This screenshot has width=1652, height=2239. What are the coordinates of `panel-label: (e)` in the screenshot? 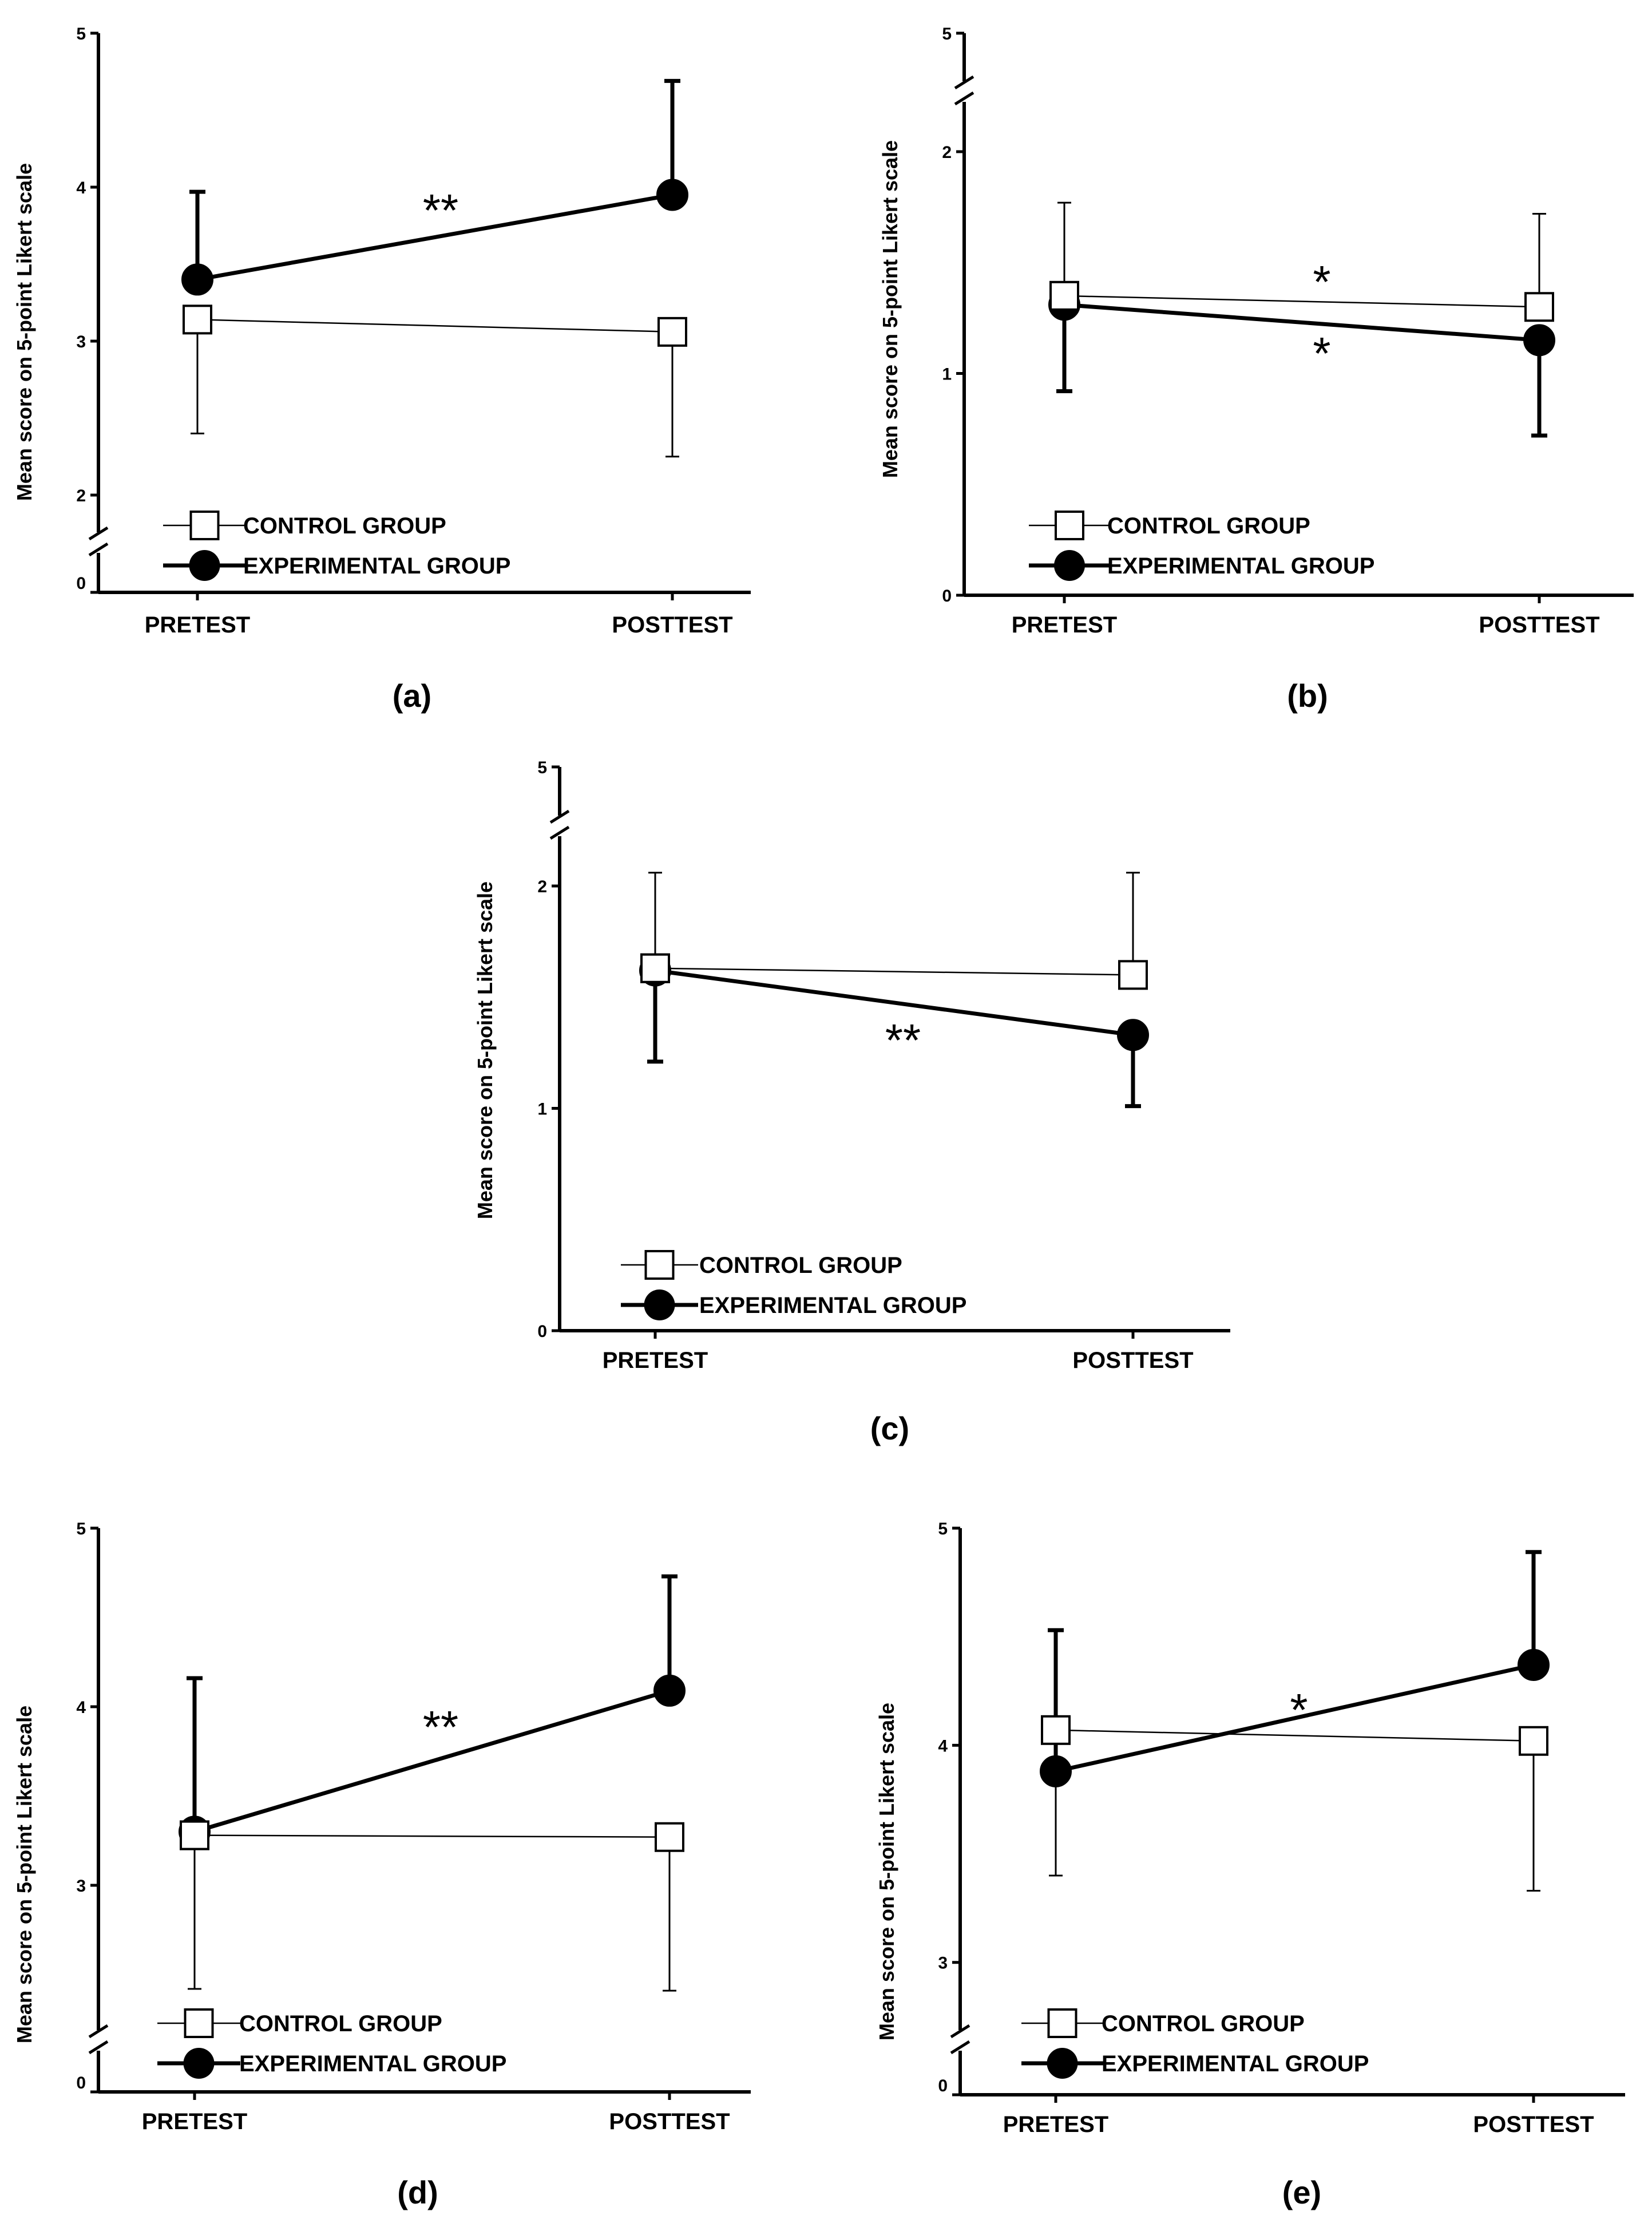 It's located at (1301, 2192).